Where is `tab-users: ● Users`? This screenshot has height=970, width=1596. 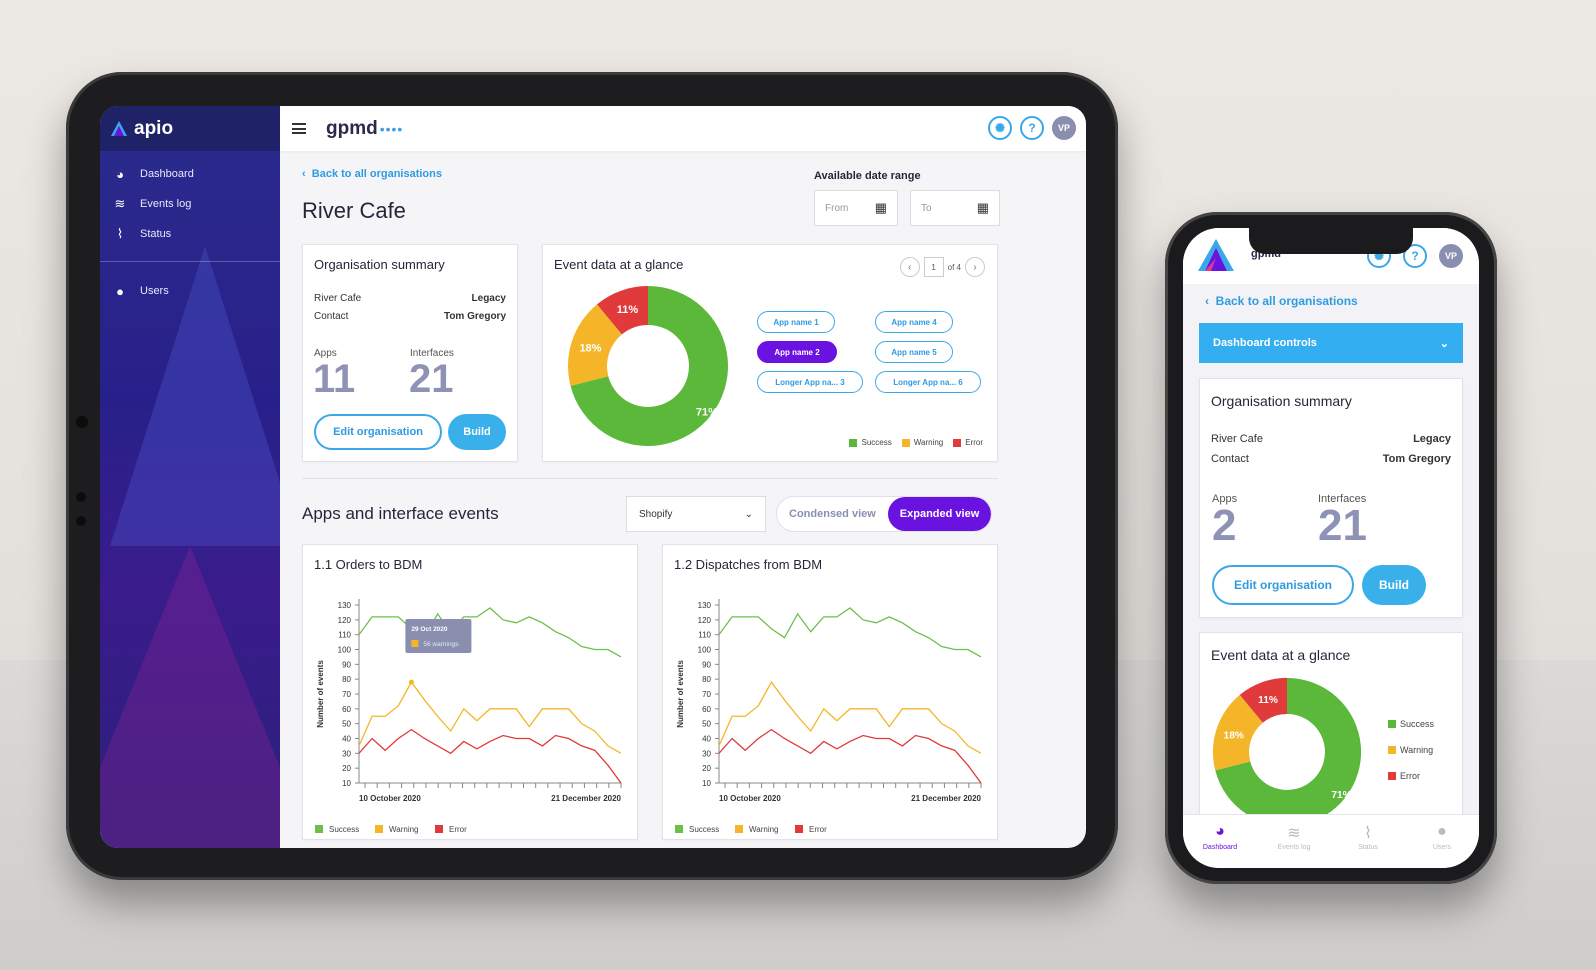
tab-users: ● Users is located at coordinates (1442, 845).